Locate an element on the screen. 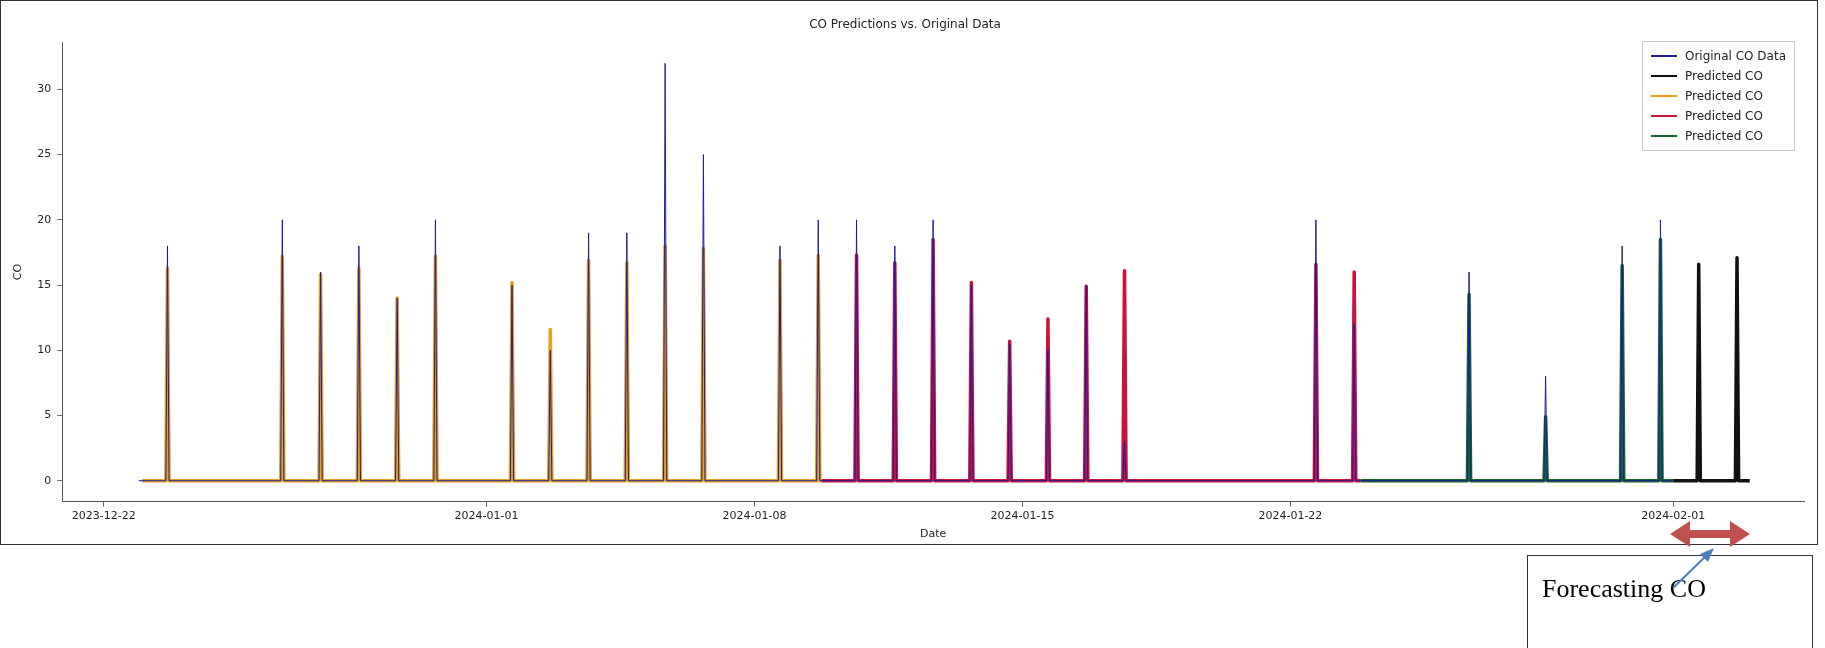 The image size is (1825, 648). x-tick-label: 2024-01-01 is located at coordinates (486, 516).